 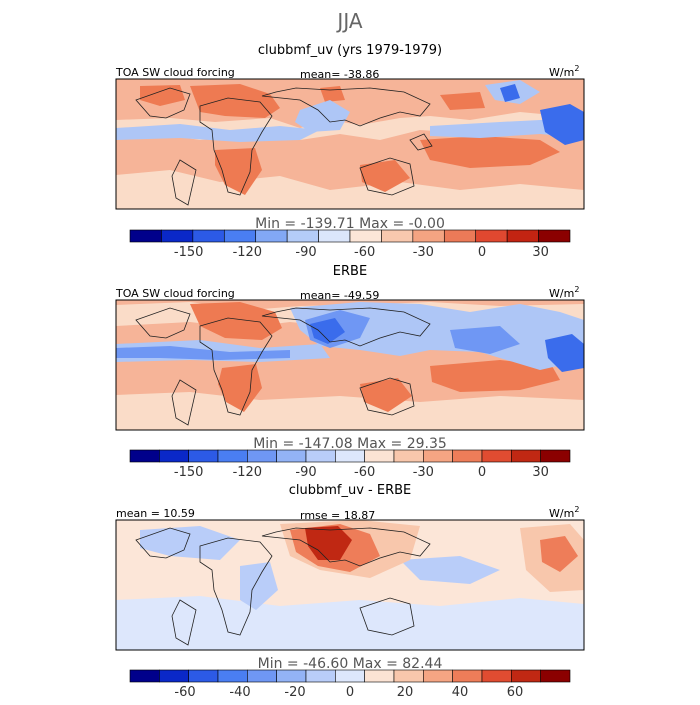 What do you see at coordinates (284, 146) in the screenshot?
I see `panel-1-coastline` at bounding box center [284, 146].